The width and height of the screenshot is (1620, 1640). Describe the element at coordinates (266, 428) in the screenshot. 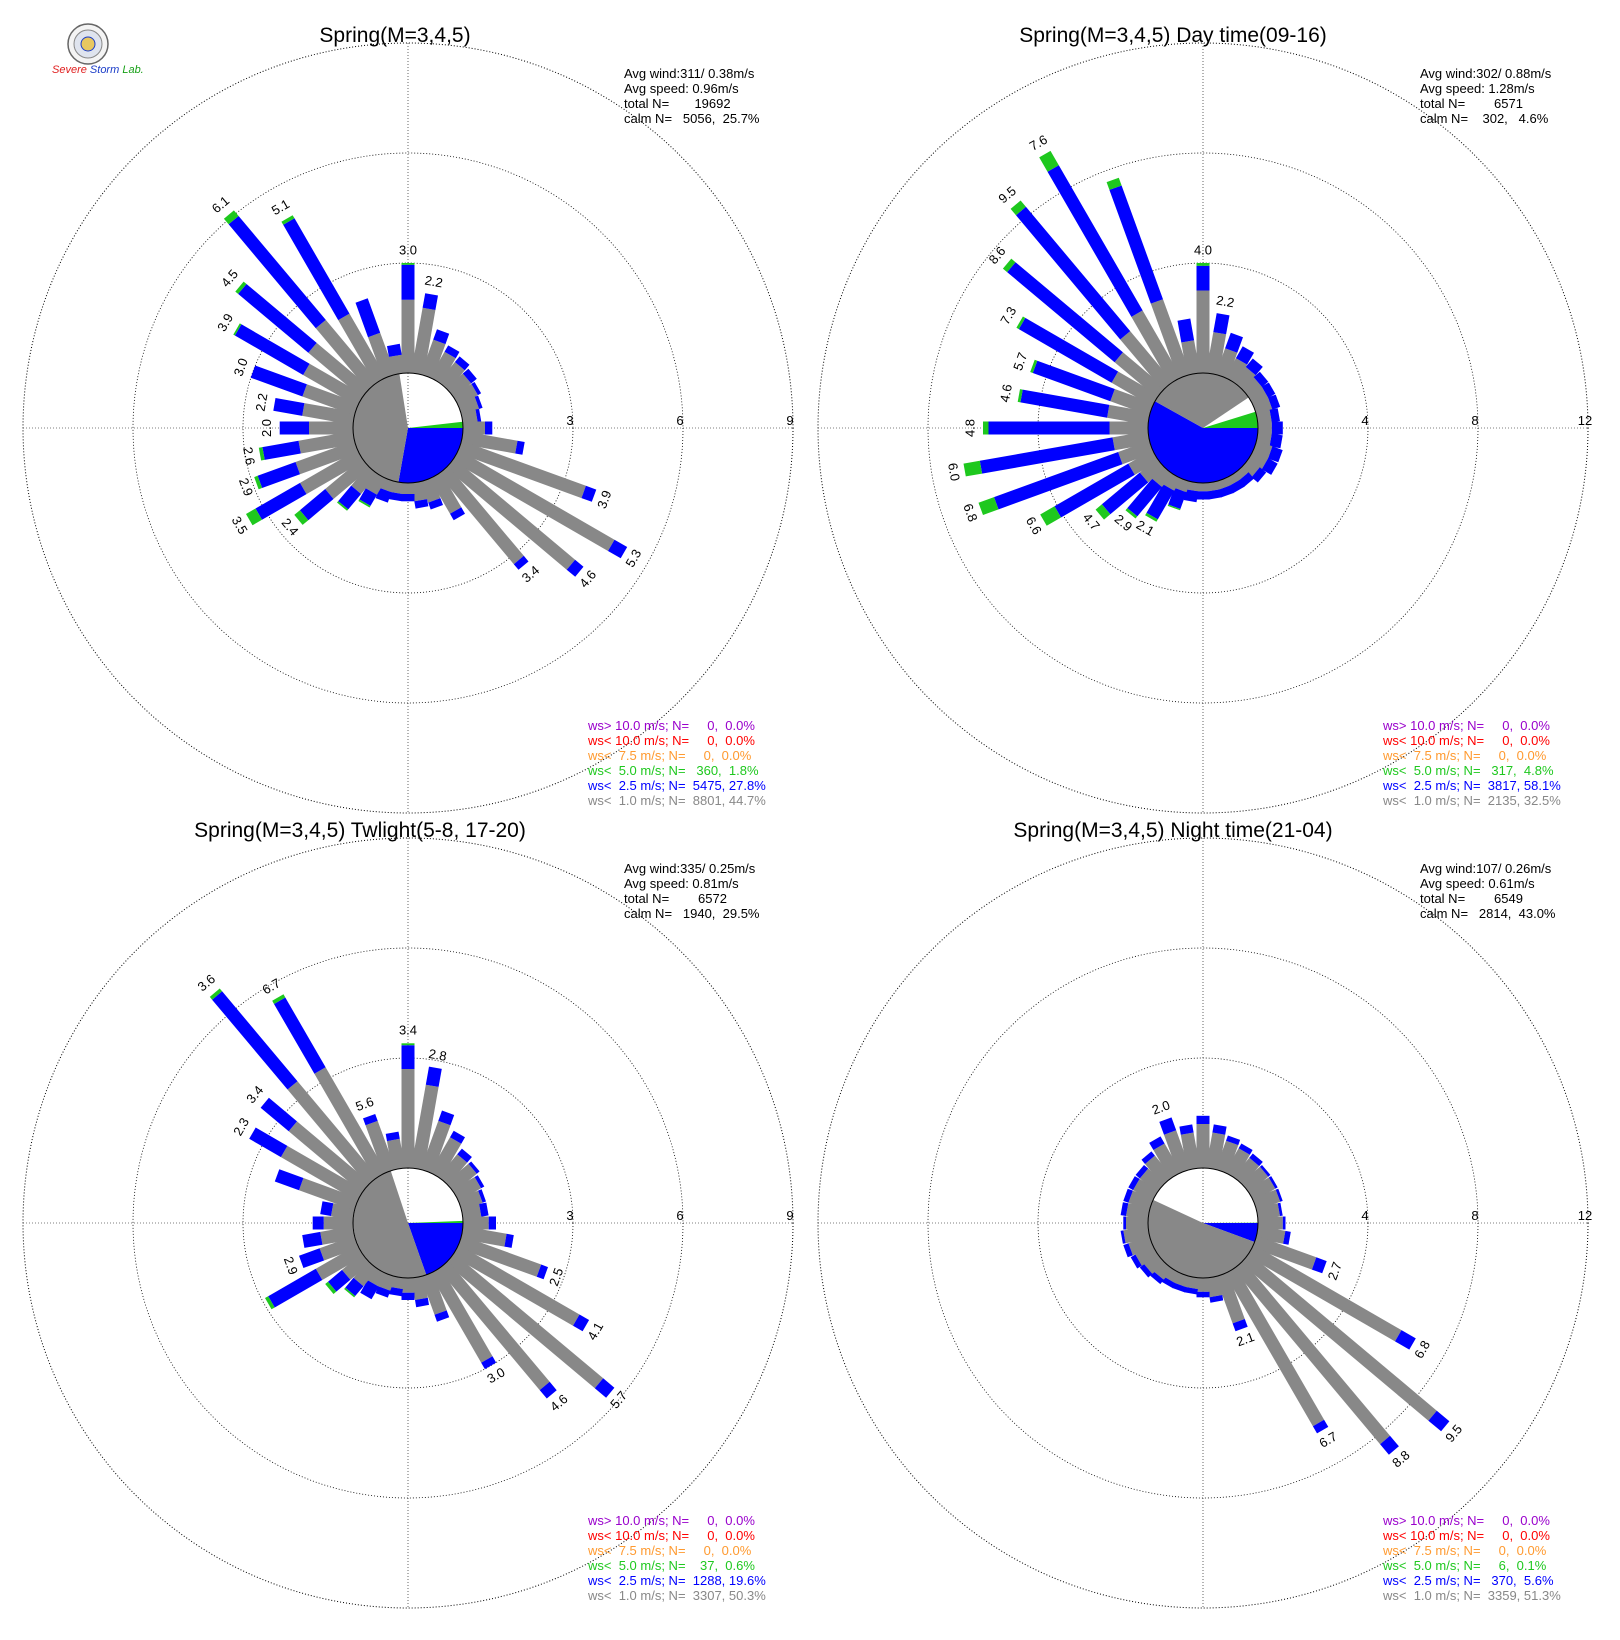

I see `bar-value-label: 2.0` at that location.